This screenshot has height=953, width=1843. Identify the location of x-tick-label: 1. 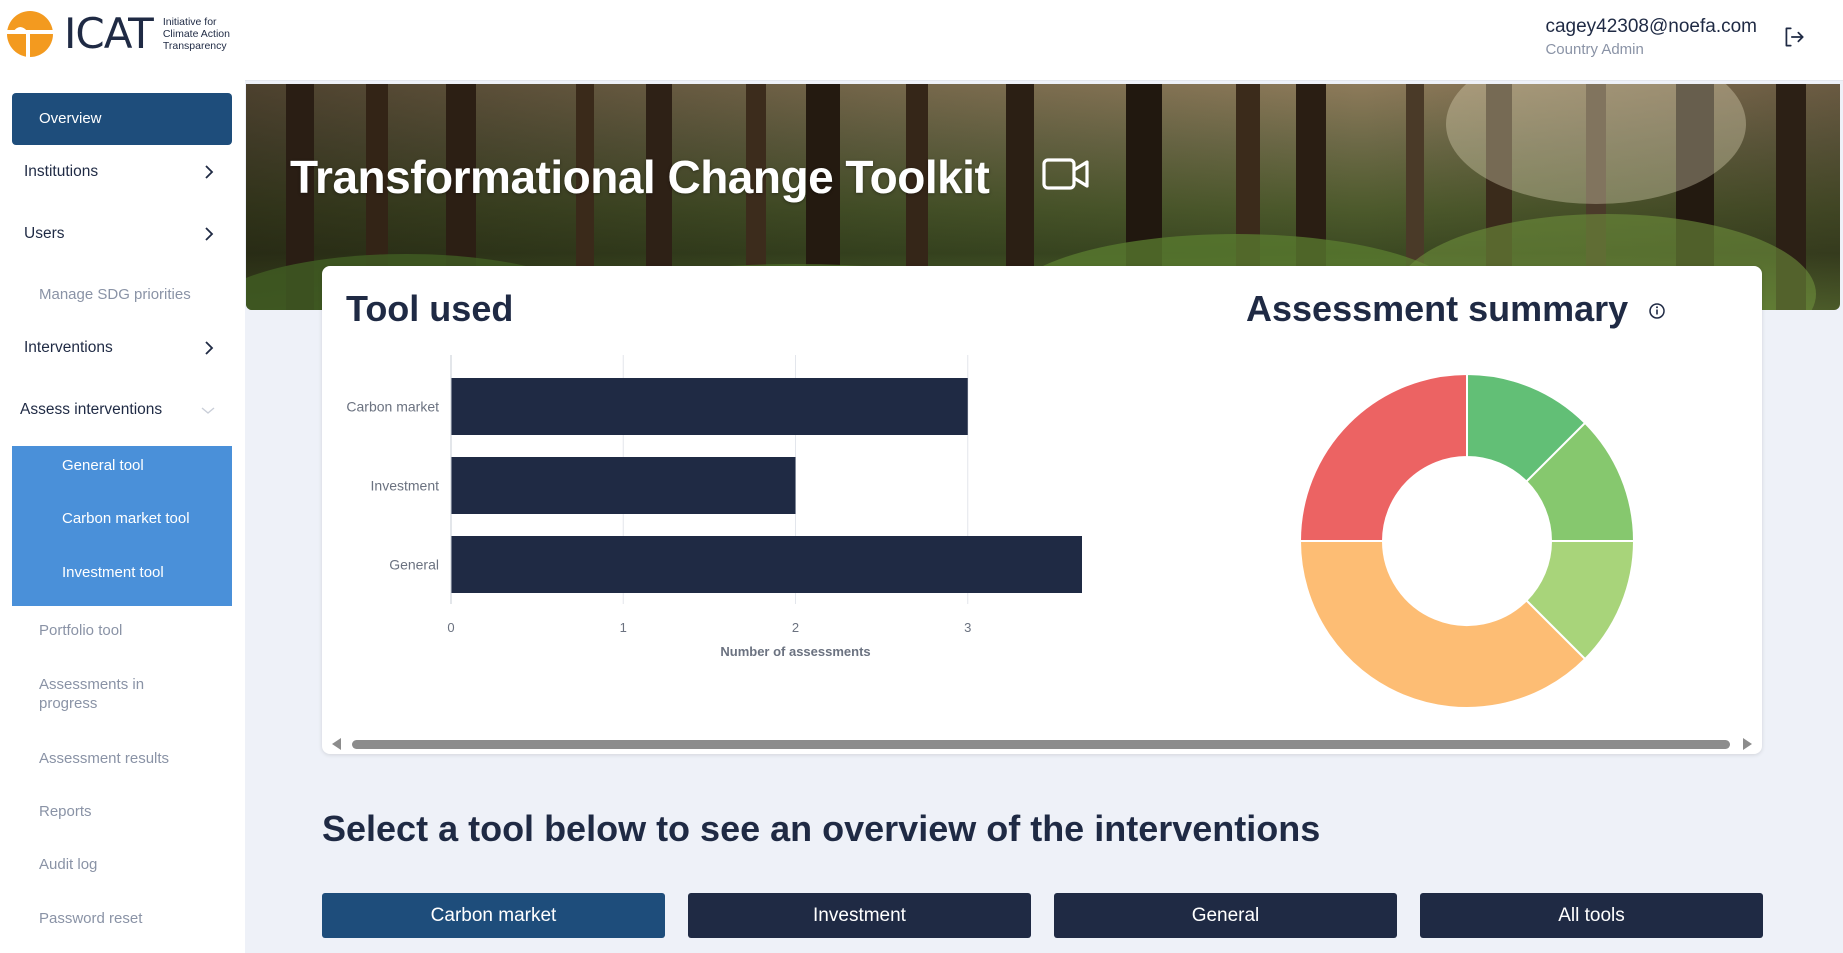
(623, 627).